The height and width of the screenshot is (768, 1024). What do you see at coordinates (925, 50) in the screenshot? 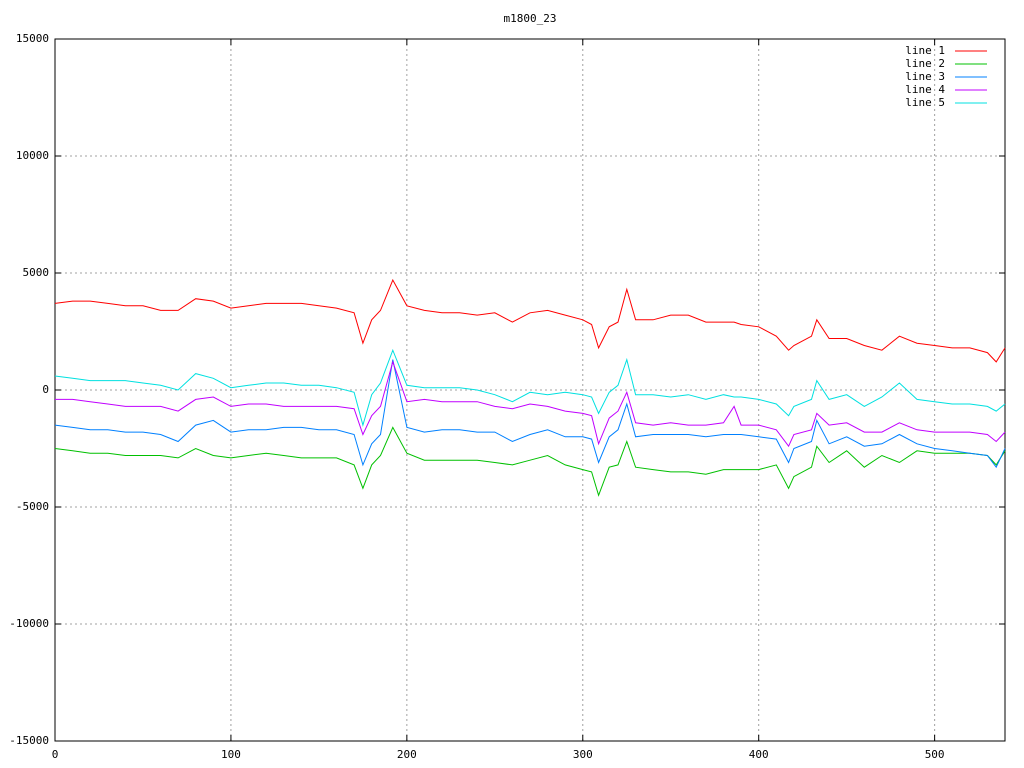
I see `legend-label: line 1` at bounding box center [925, 50].